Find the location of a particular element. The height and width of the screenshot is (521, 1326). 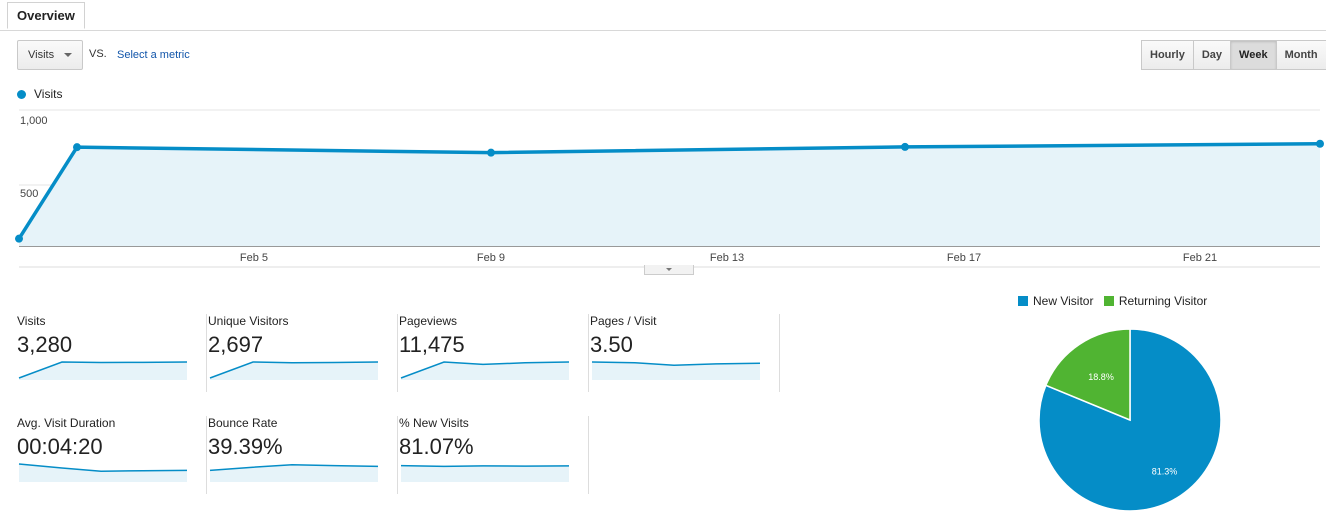

pie-slice-returning-visitor is located at coordinates (1087, 375).